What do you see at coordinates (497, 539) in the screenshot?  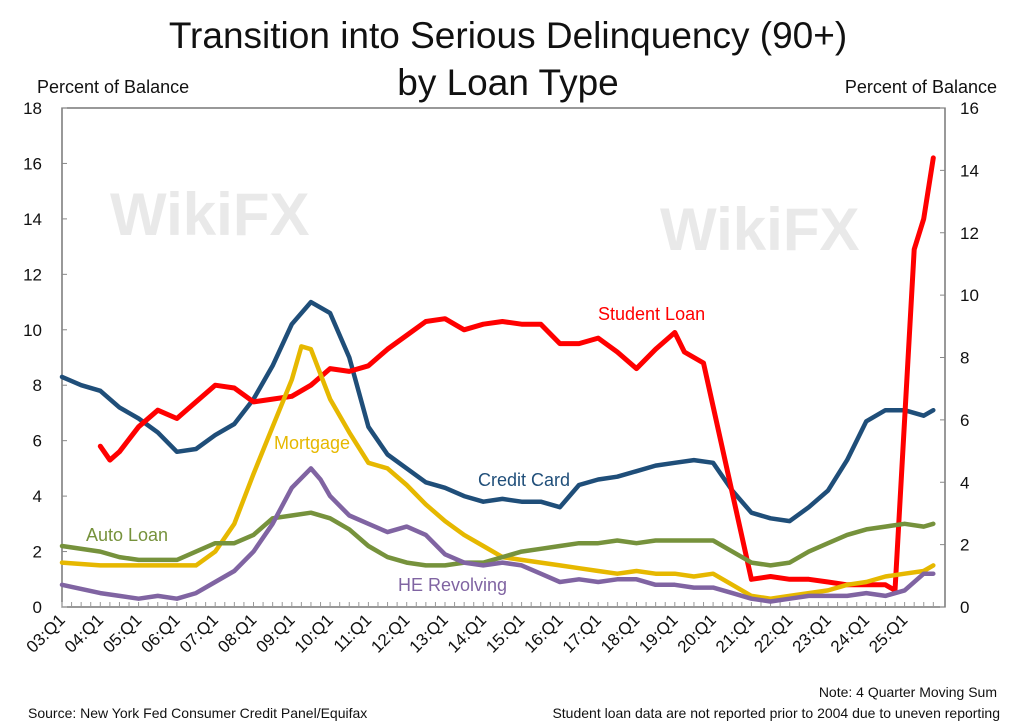 I see `series-line-auto-loan` at bounding box center [497, 539].